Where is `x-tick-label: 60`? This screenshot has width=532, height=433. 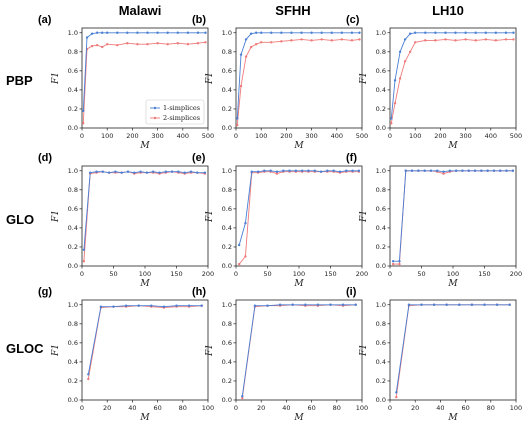
x-tick-label: 60 is located at coordinates (465, 408).